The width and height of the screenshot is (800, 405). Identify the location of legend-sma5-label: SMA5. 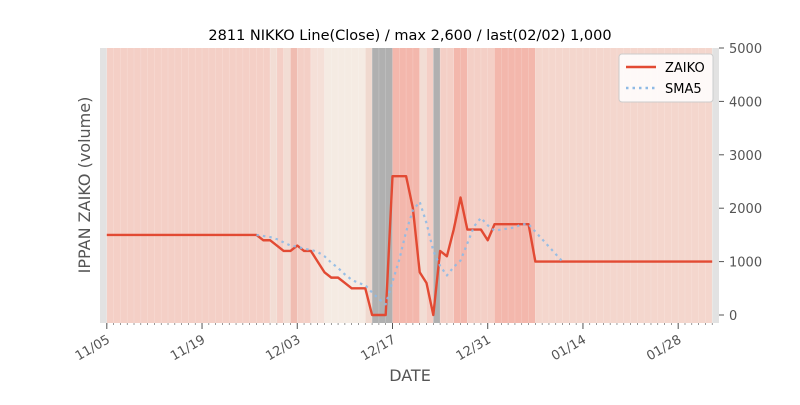
(683, 89).